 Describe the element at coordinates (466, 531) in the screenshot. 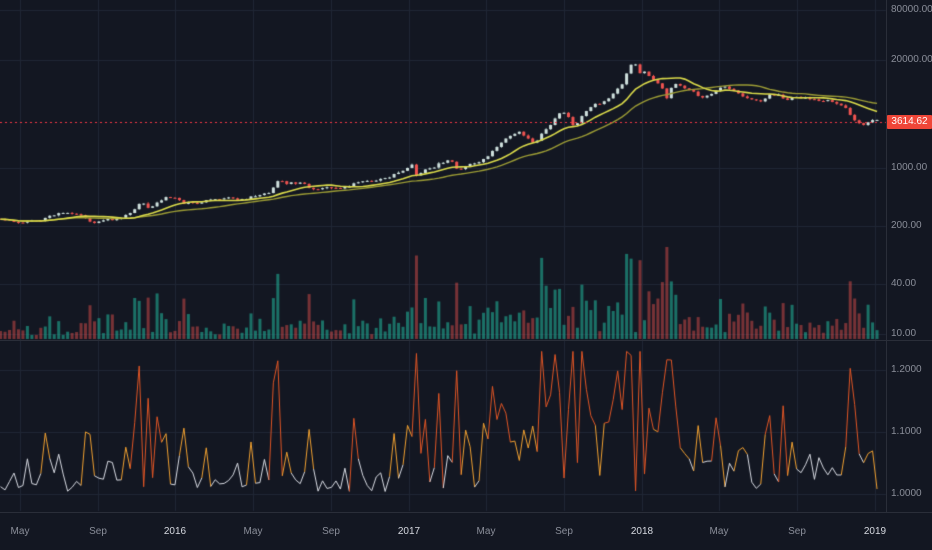

I see `time-scale: May Sep 2016 May Sep 2017 May Sep 2018 May Sep 2019` at that location.